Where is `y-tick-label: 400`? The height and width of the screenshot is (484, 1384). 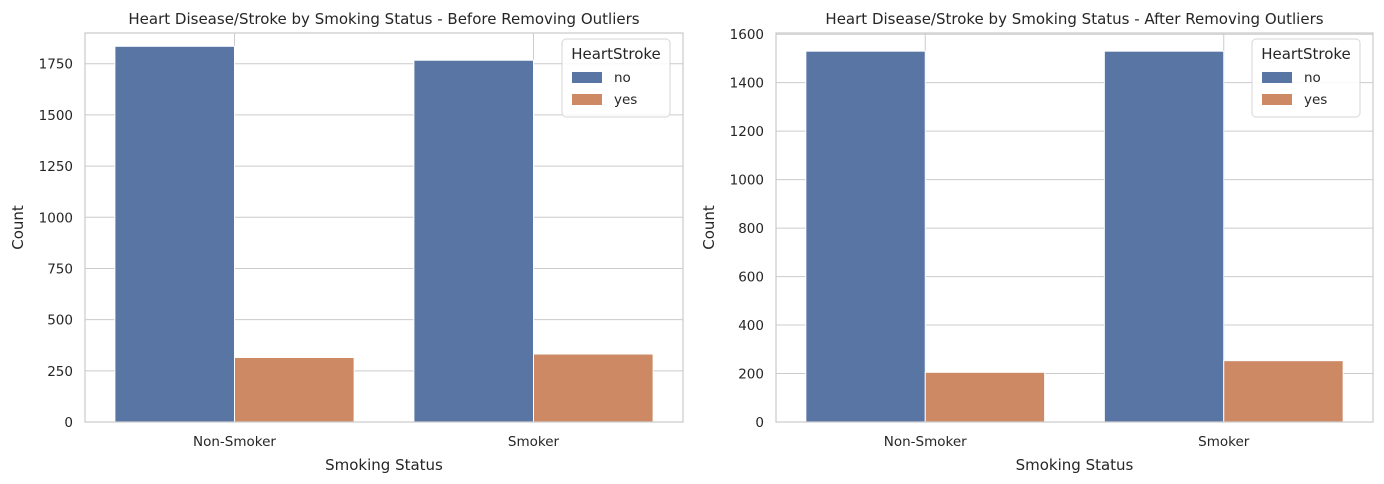 y-tick-label: 400 is located at coordinates (751, 326).